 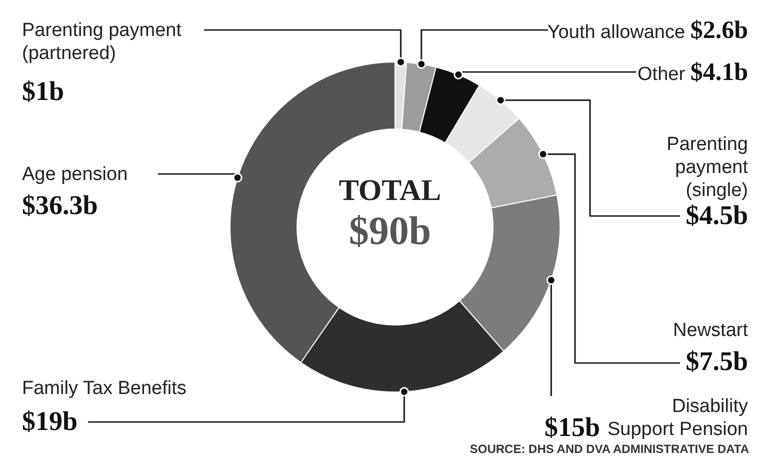 I want to click on data-label: $4.5b, so click(x=717, y=215).